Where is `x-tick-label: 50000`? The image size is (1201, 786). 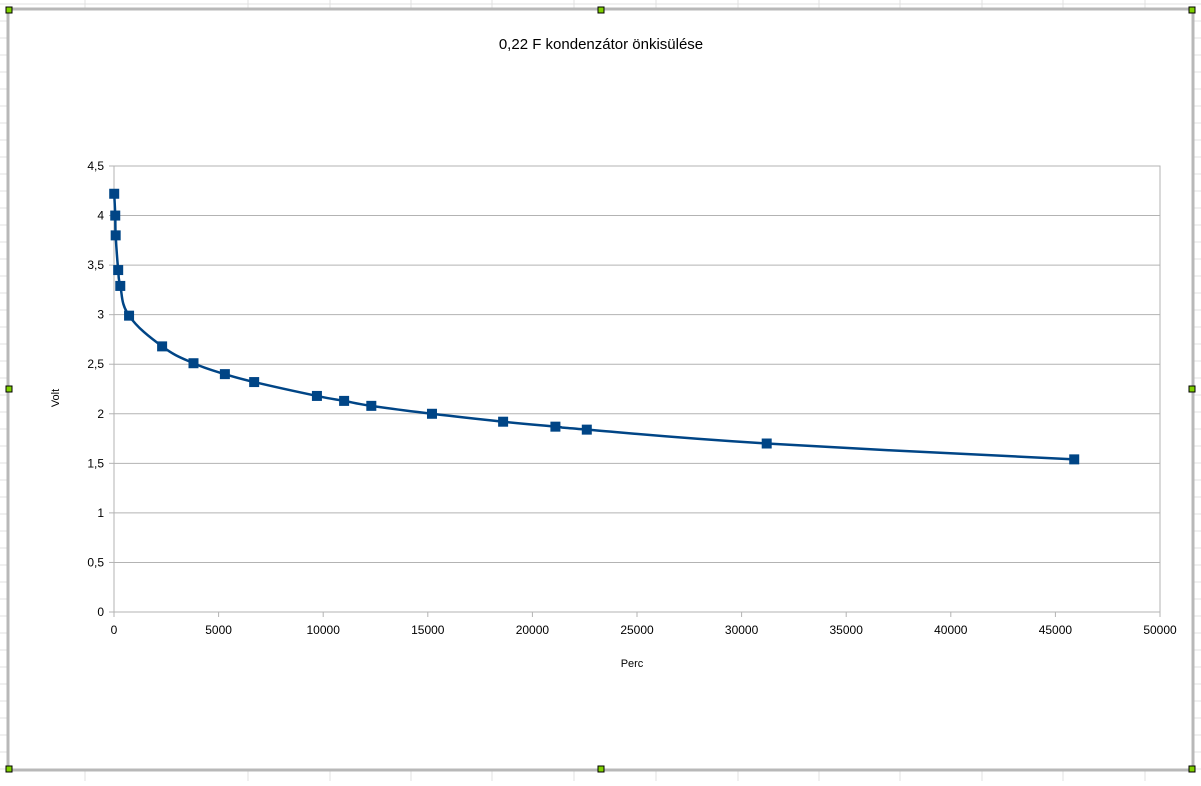 x-tick-label: 50000 is located at coordinates (1160, 630).